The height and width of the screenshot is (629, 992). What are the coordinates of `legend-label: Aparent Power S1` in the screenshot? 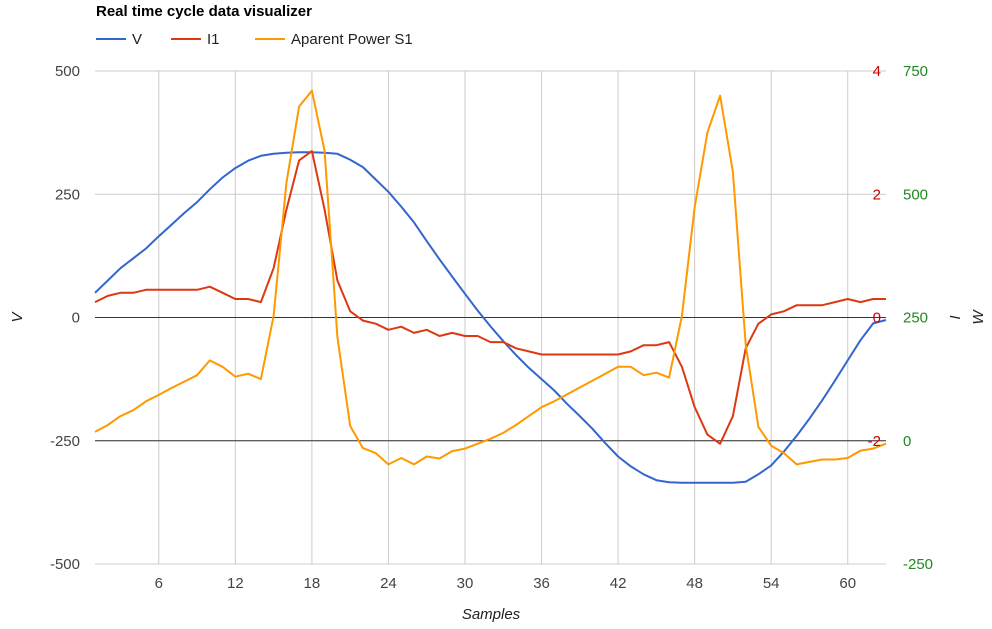 It's located at (352, 39).